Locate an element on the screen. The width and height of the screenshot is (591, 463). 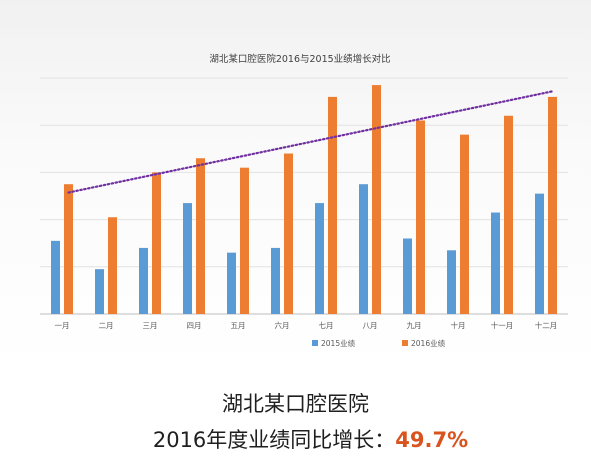
x-tick-label: 十月 is located at coordinates (458, 325).